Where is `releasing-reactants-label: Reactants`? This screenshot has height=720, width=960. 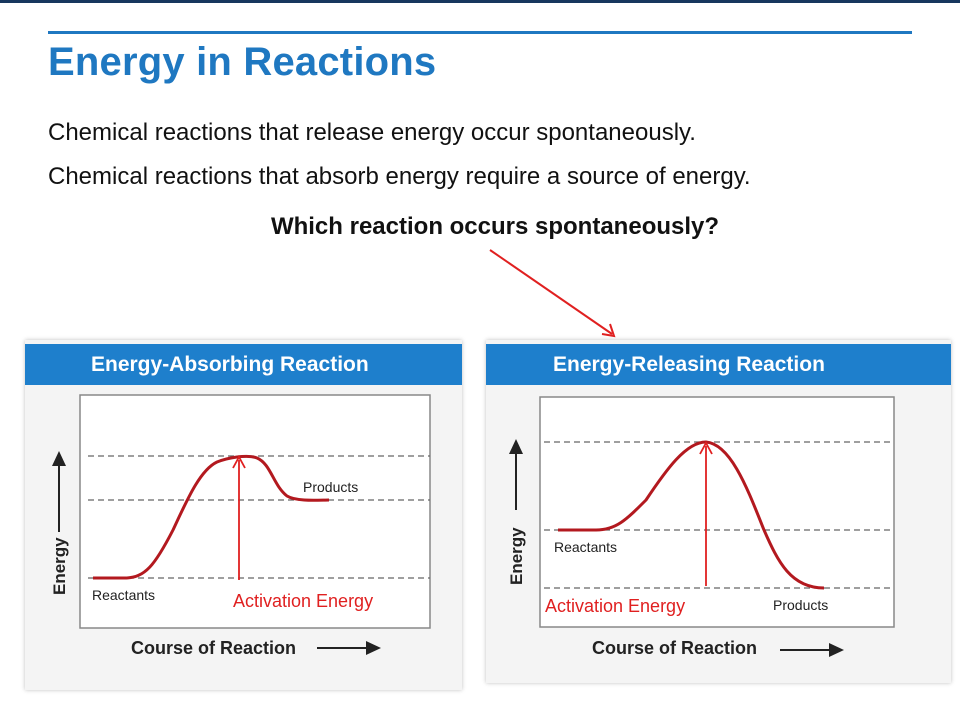
releasing-reactants-label: Reactants is located at coordinates (585, 547).